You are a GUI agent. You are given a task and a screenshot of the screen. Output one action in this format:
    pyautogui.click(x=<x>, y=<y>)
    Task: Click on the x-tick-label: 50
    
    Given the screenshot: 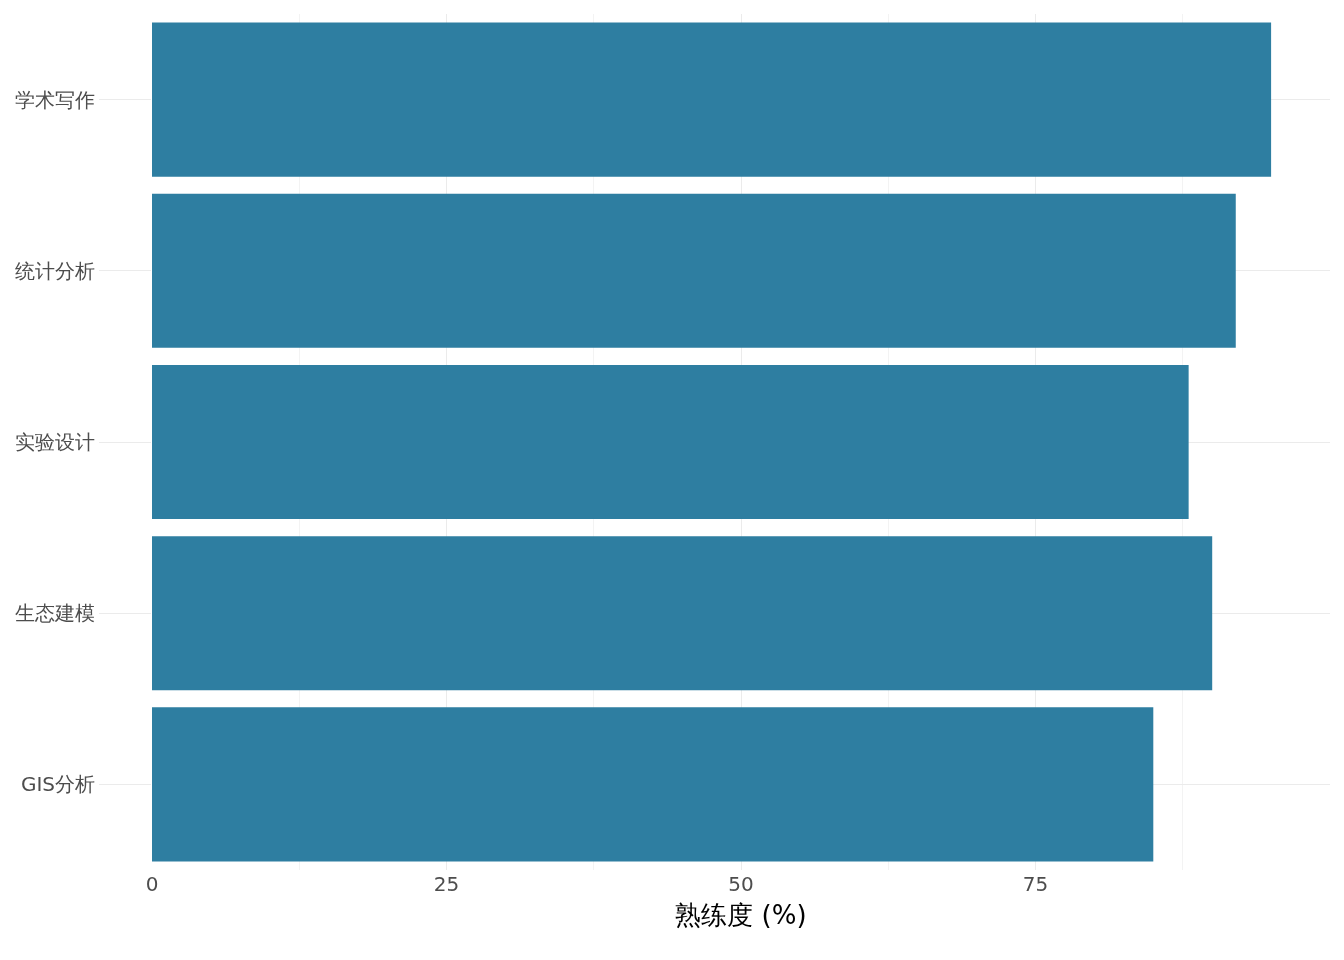 What is the action you would take?
    pyautogui.click(x=741, y=884)
    